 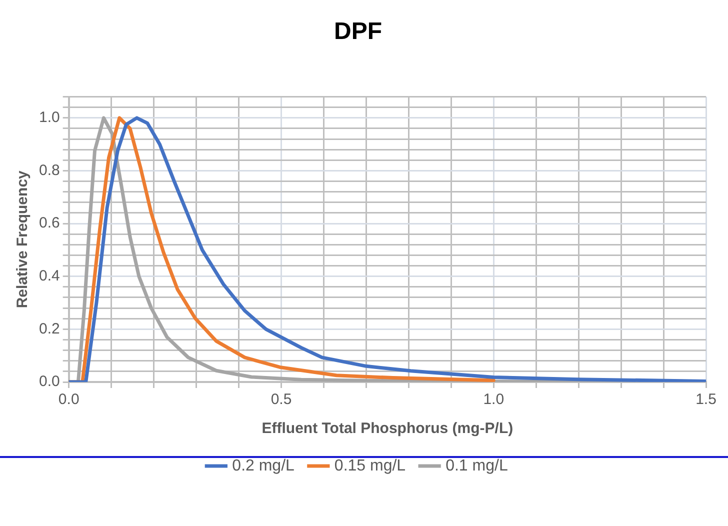 What do you see at coordinates (493, 399) in the screenshot?
I see `x-tick-label: 1.0` at bounding box center [493, 399].